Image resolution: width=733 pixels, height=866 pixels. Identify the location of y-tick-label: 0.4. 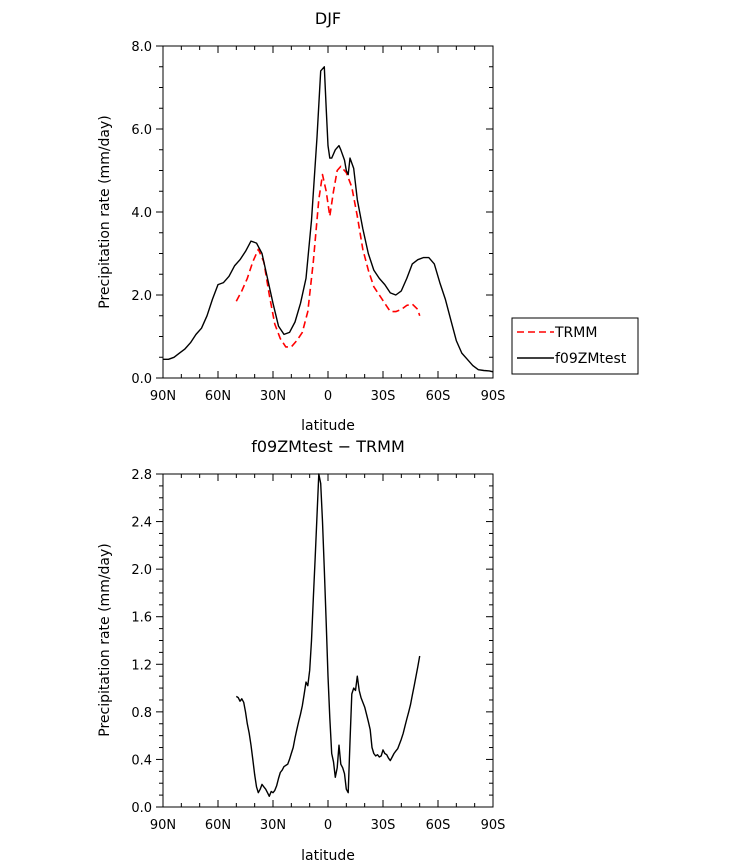
(141, 760).